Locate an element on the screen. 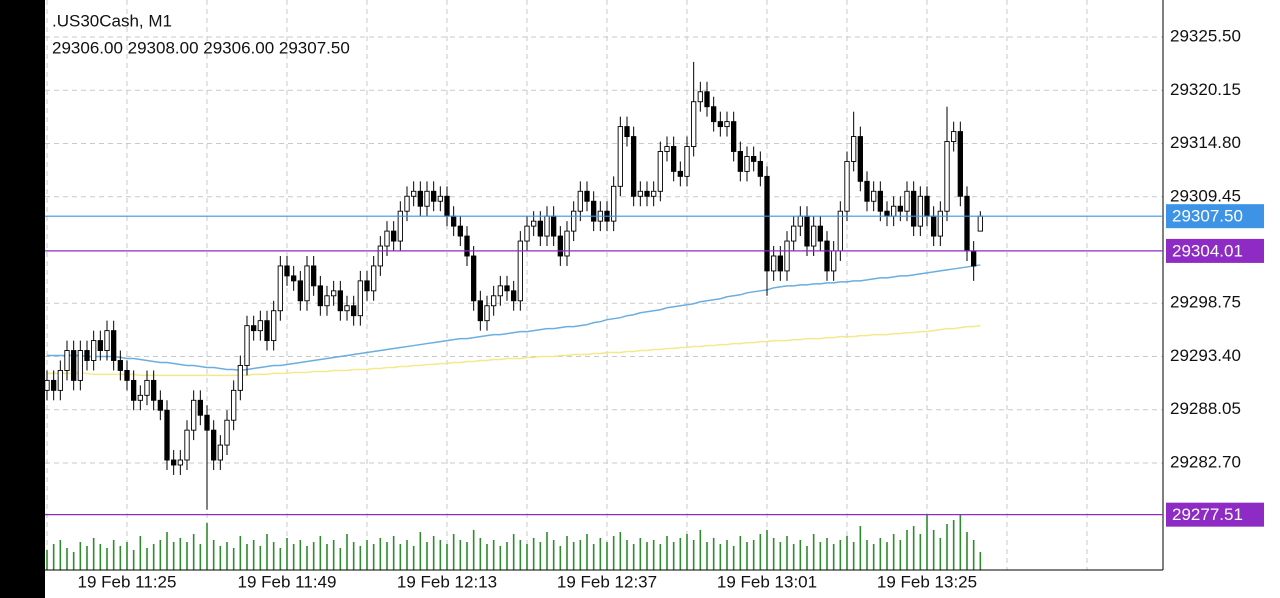  moving-average is located at coordinates (514, 318).